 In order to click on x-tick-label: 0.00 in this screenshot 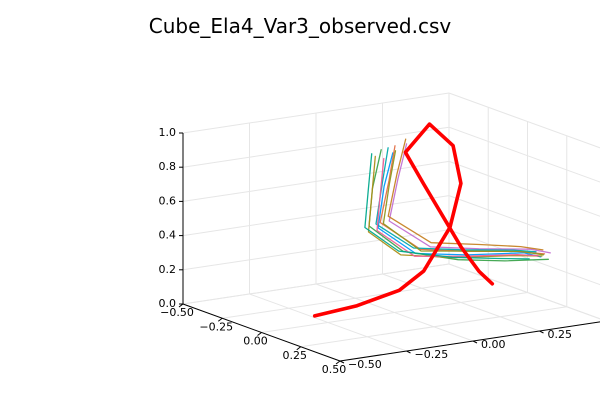, I will do `click(255, 341)`.